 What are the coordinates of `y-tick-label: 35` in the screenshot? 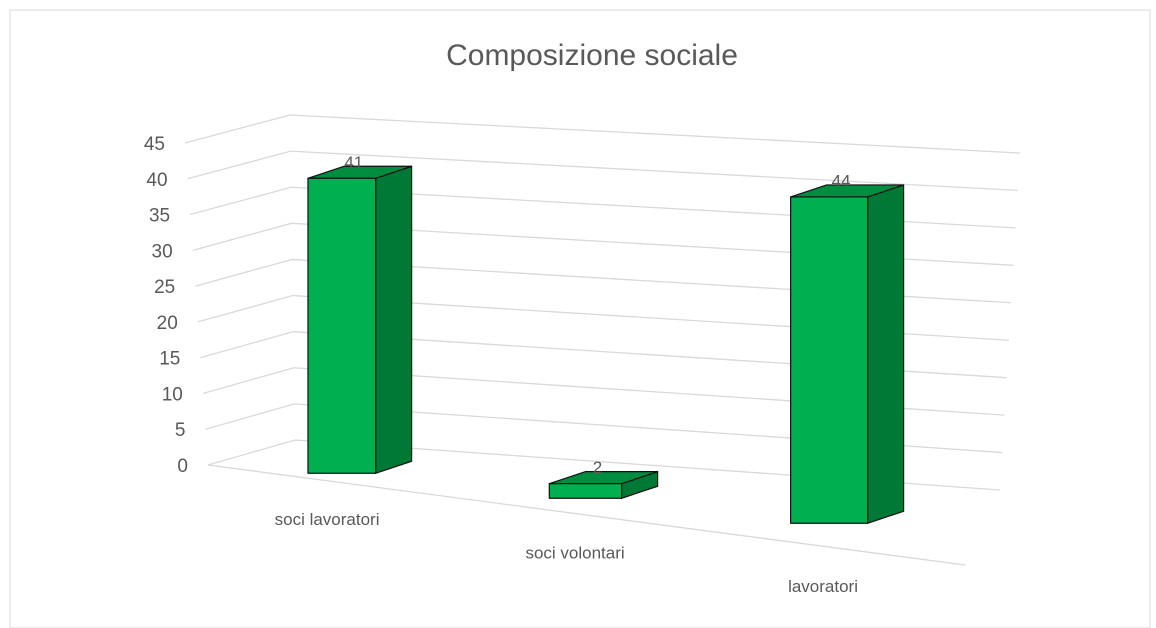 It's located at (159, 216).